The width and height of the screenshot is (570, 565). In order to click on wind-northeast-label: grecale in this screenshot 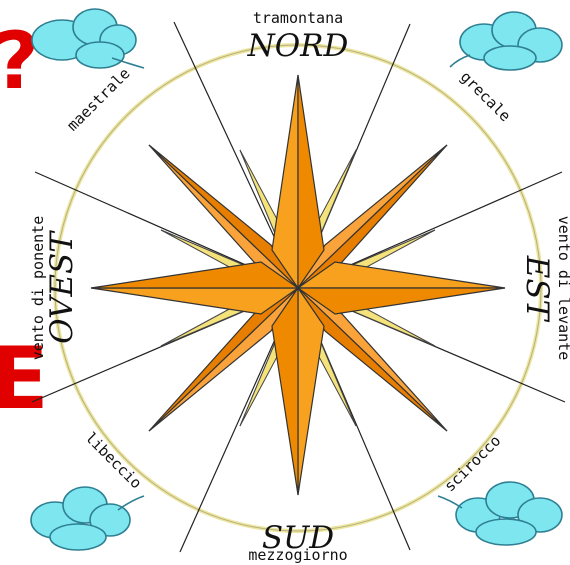, I will do `click(485, 96)`.